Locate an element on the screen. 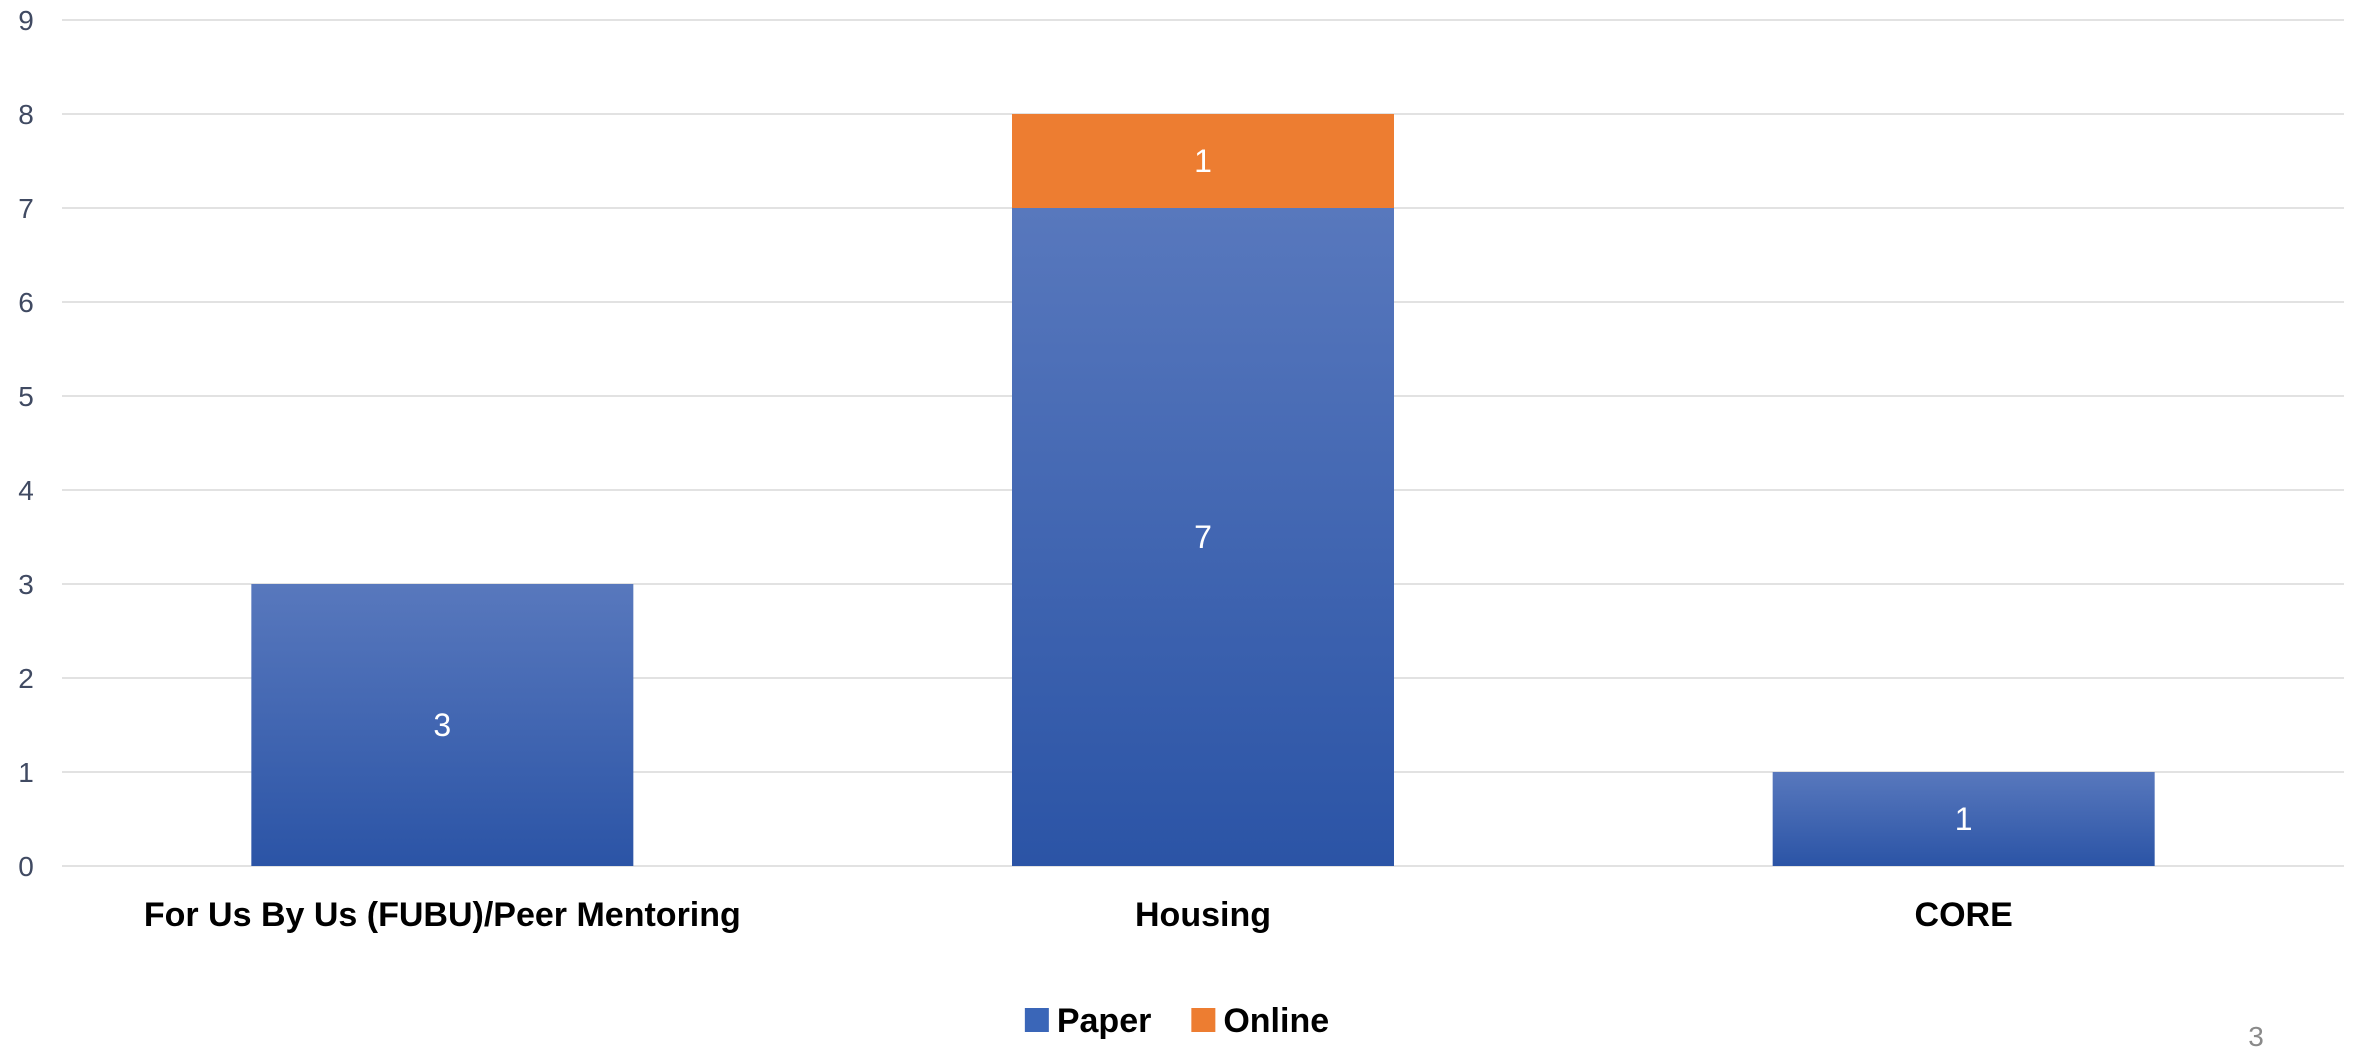 The height and width of the screenshot is (1049, 2354). data-label: 7 is located at coordinates (1203, 537).